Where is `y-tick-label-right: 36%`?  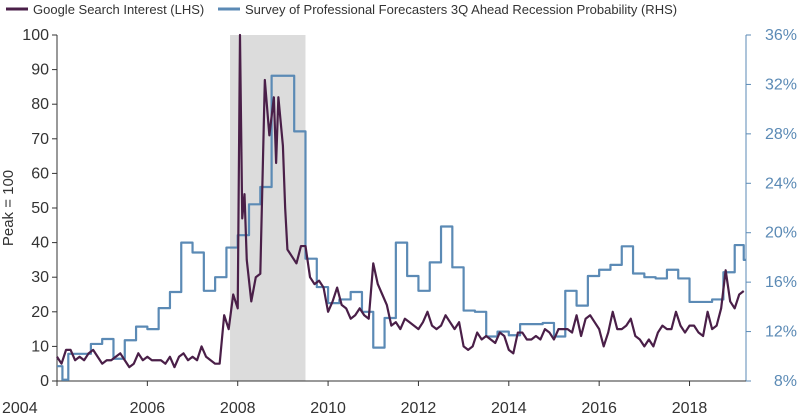
y-tick-label-right: 36% is located at coordinates (781, 35).